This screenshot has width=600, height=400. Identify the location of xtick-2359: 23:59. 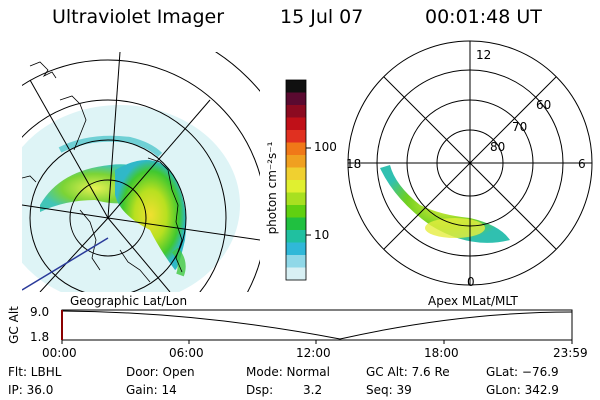
(570, 353).